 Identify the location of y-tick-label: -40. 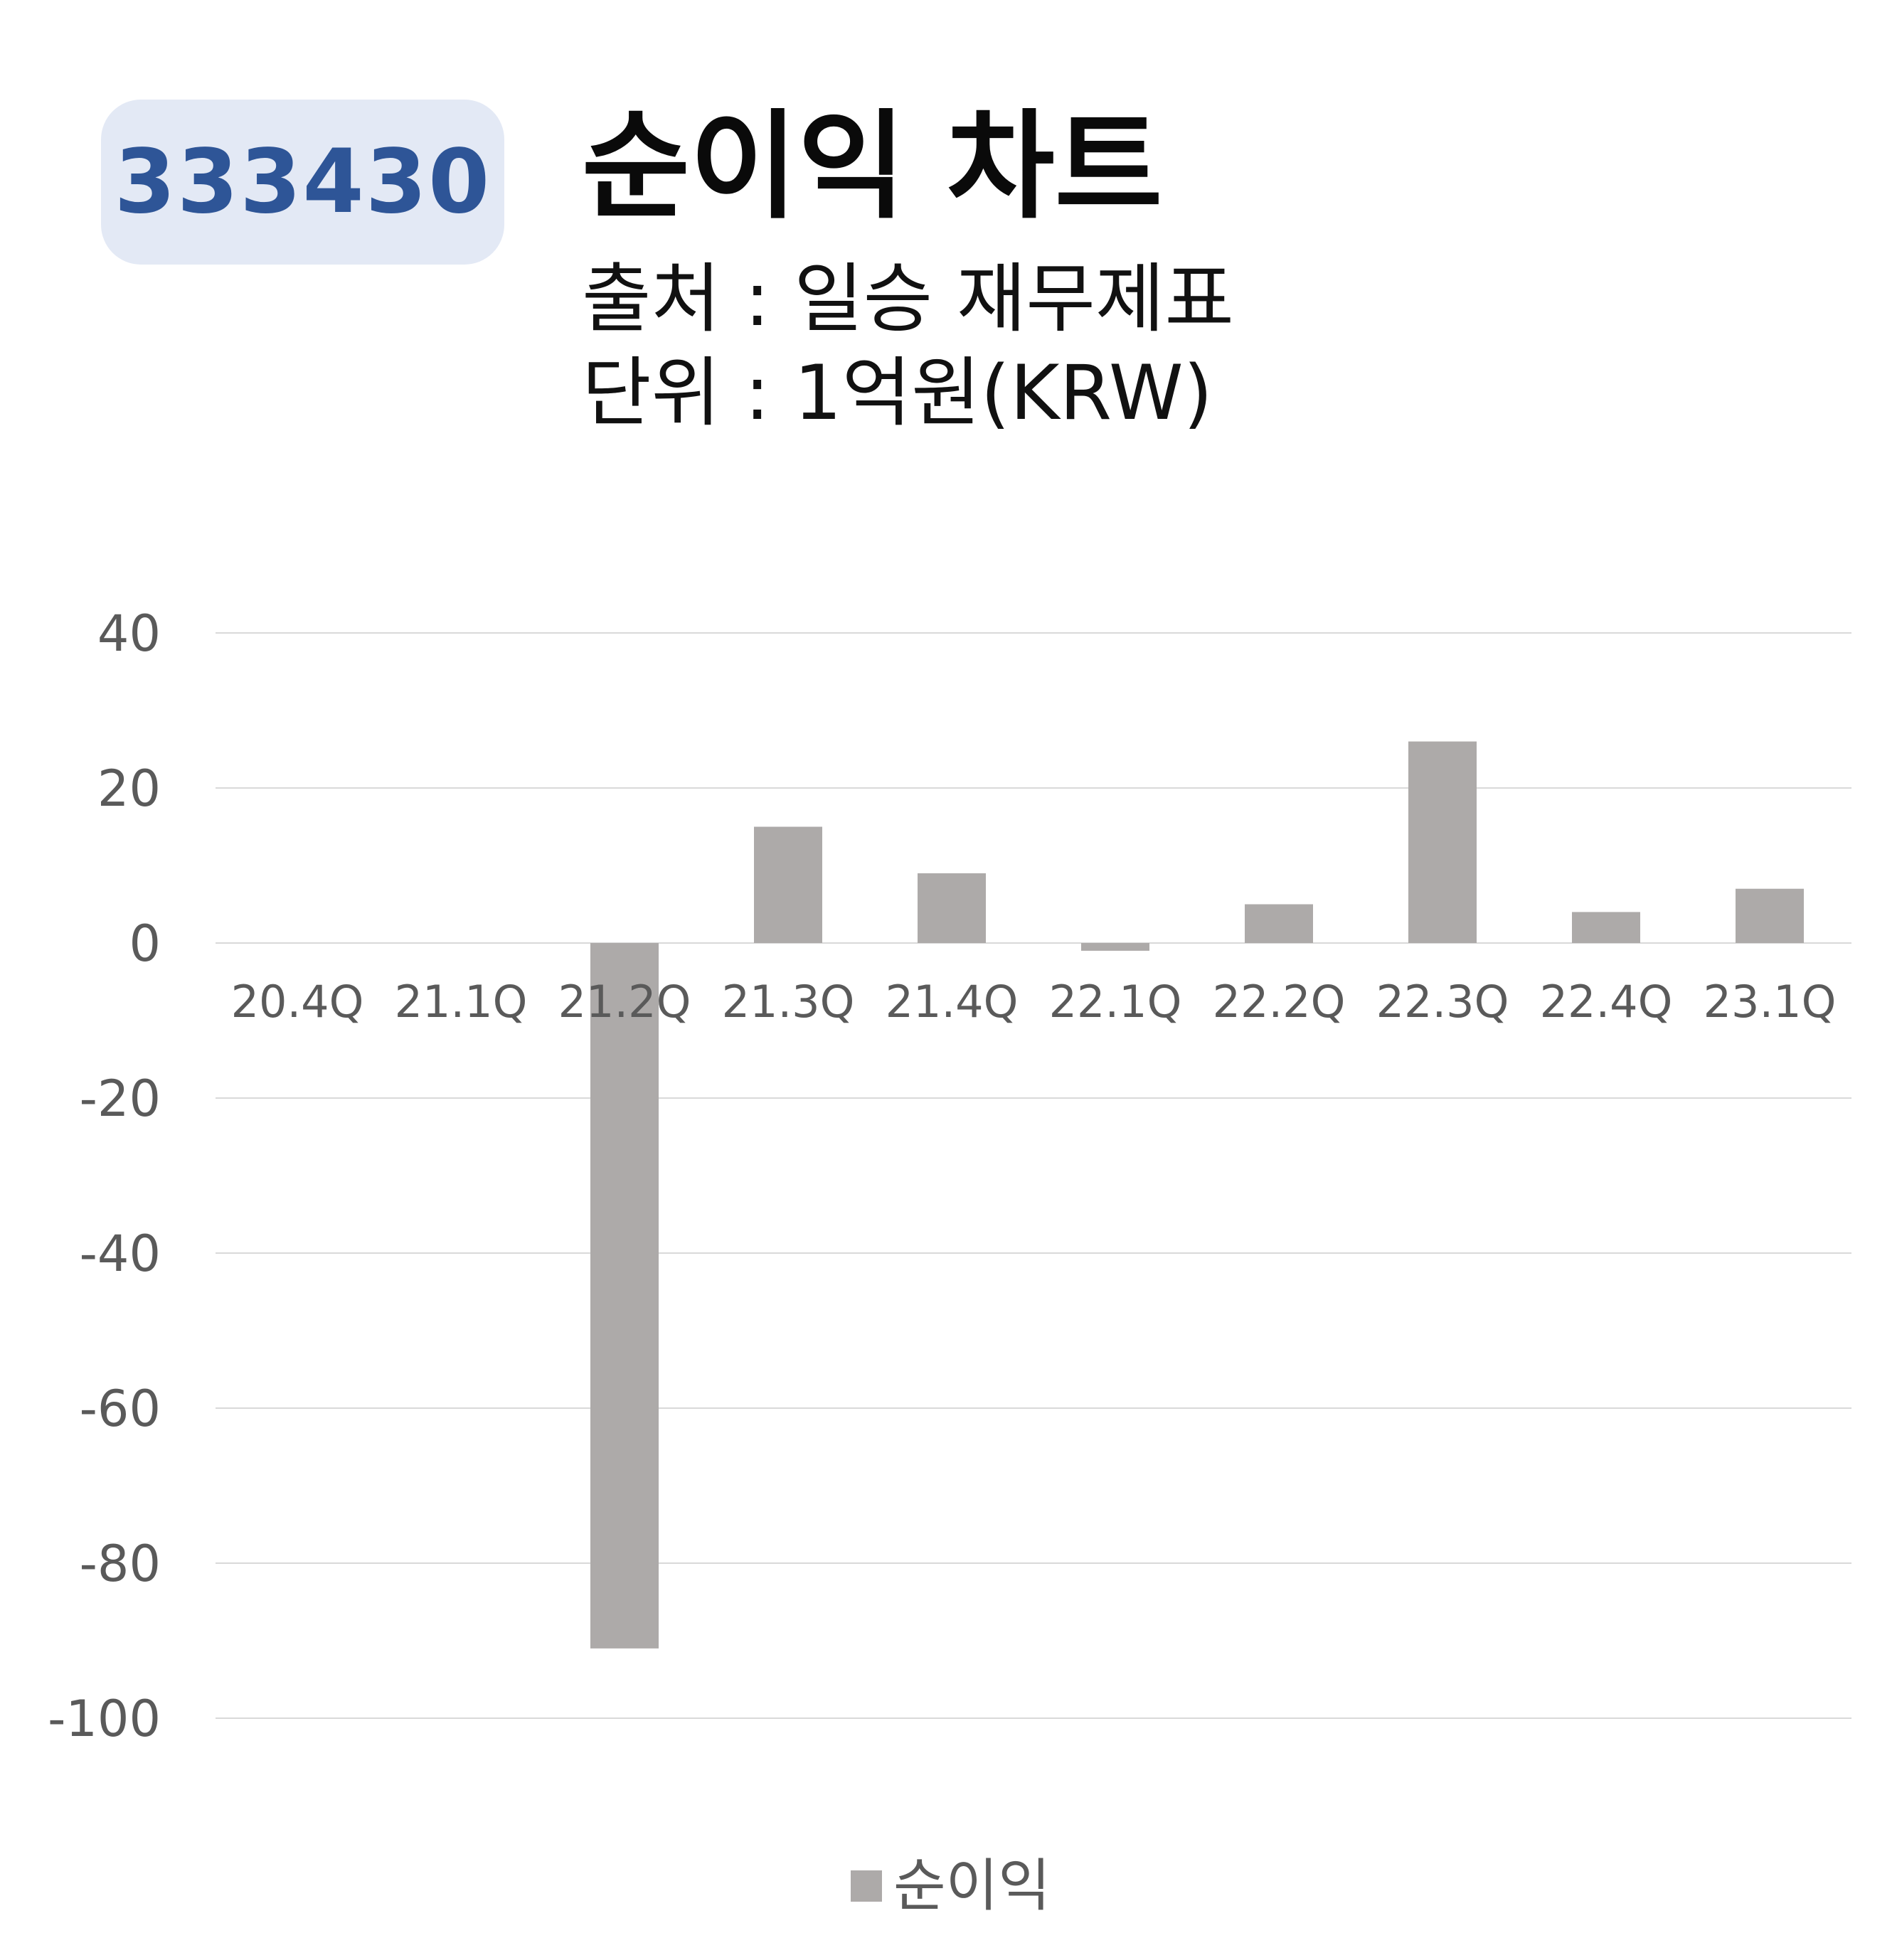
(121, 1254).